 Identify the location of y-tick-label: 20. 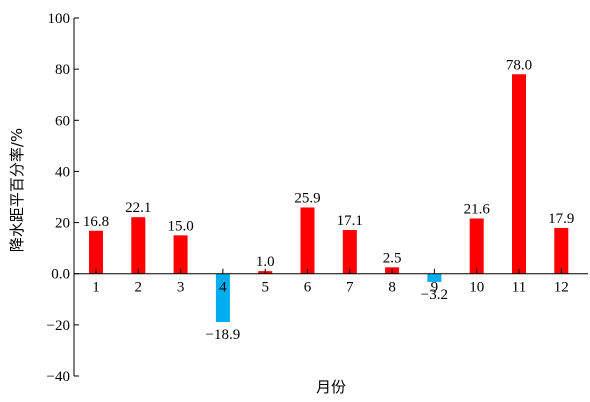
(62, 224).